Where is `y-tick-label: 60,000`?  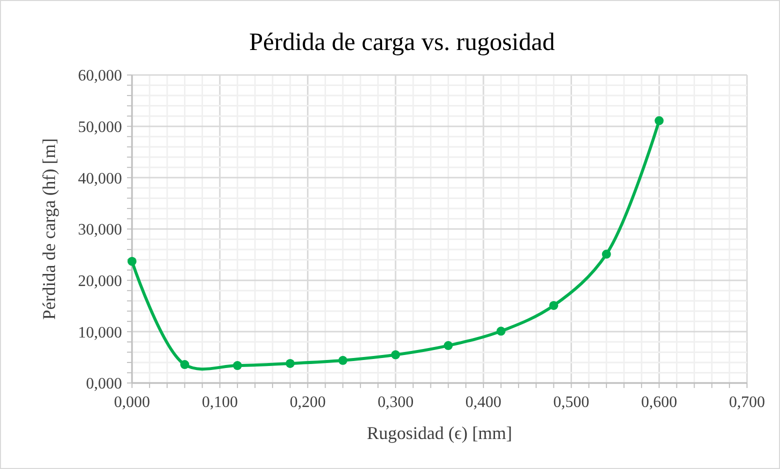 y-tick-label: 60,000 is located at coordinates (100, 76).